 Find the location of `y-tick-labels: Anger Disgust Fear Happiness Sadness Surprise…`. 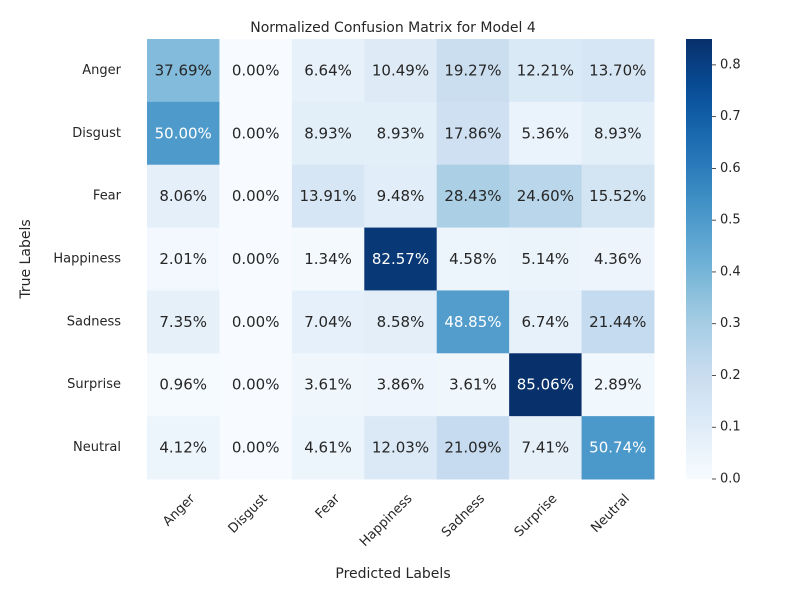

y-tick-labels: Anger Disgust Fear Happiness Sadness Surprise… is located at coordinates (87, 259).